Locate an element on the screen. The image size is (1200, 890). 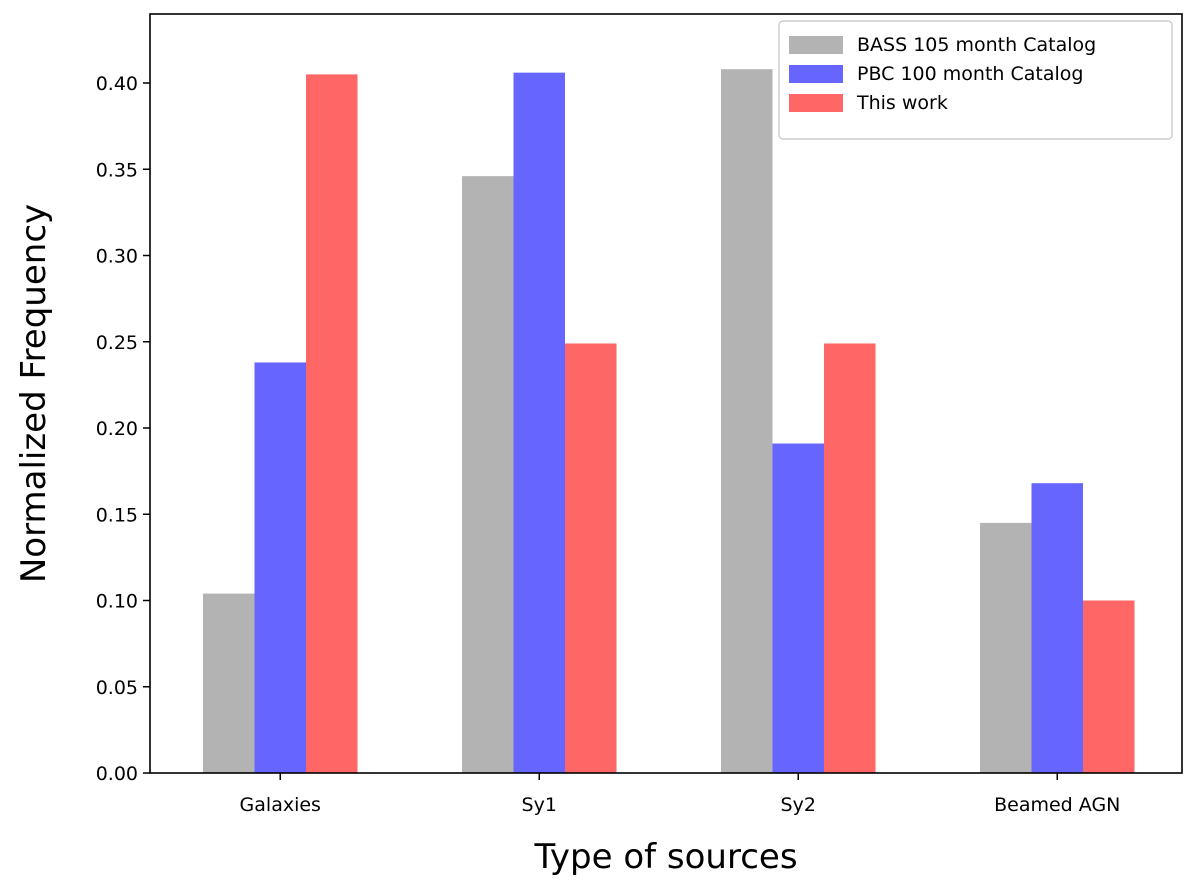
x-tick-label: Sy2 is located at coordinates (798, 805).